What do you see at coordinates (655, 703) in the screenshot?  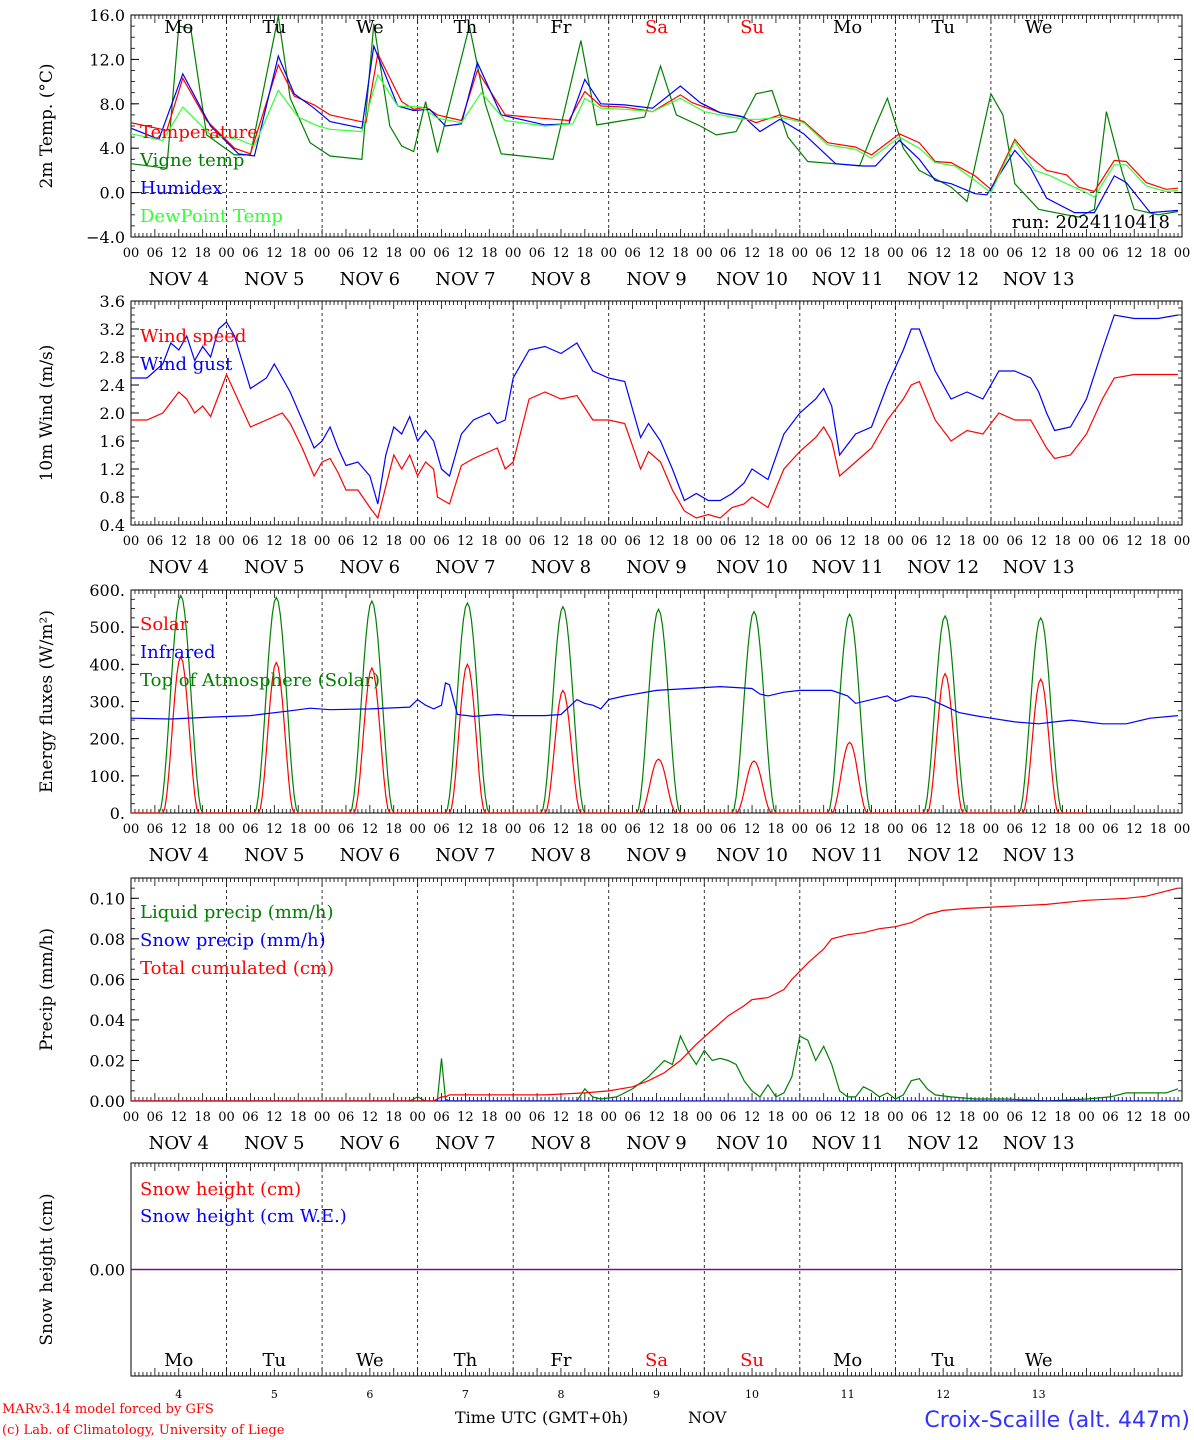 I see `series-infrared` at bounding box center [655, 703].